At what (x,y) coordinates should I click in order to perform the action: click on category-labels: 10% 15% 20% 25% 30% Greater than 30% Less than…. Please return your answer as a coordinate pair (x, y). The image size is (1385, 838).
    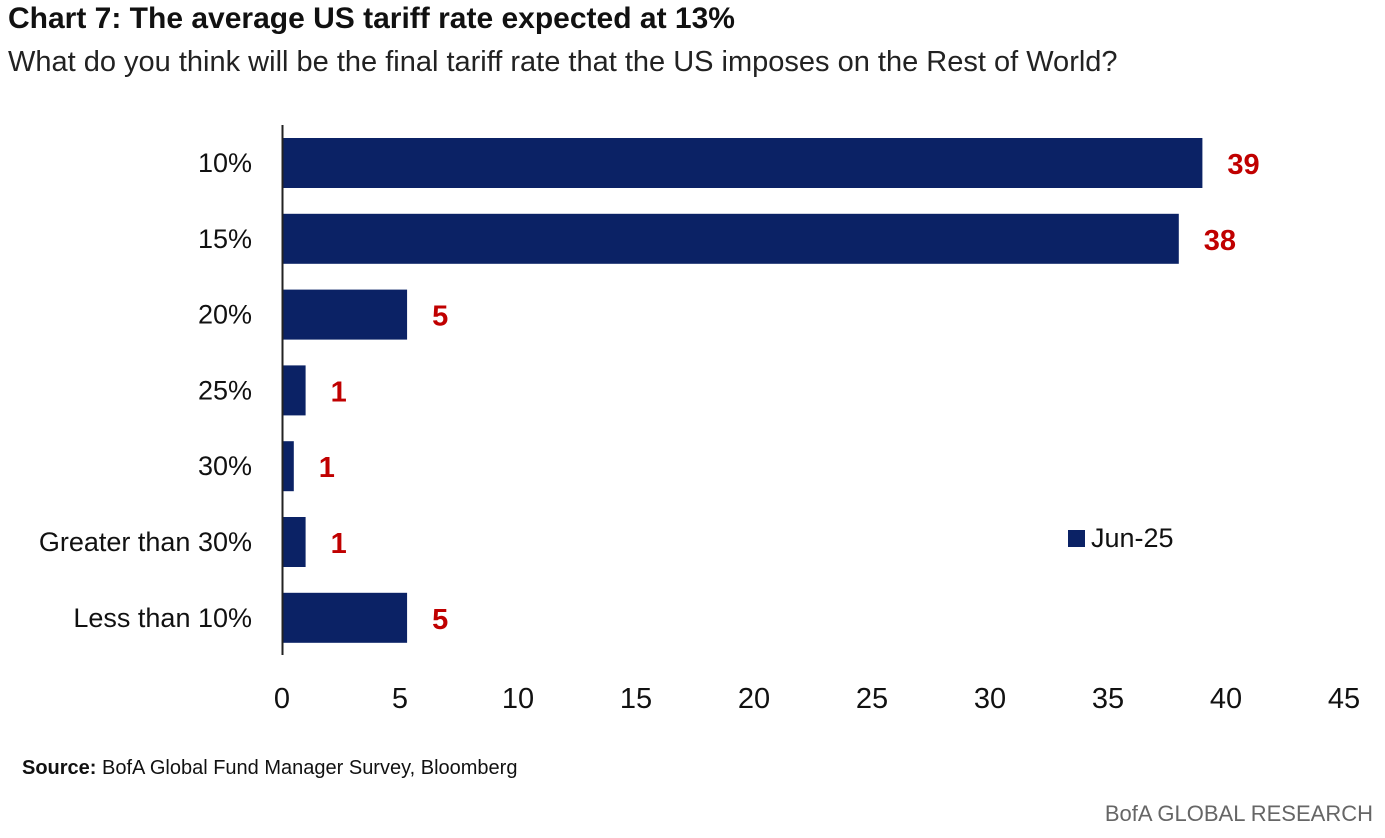
    Looking at the image, I should click on (145, 390).